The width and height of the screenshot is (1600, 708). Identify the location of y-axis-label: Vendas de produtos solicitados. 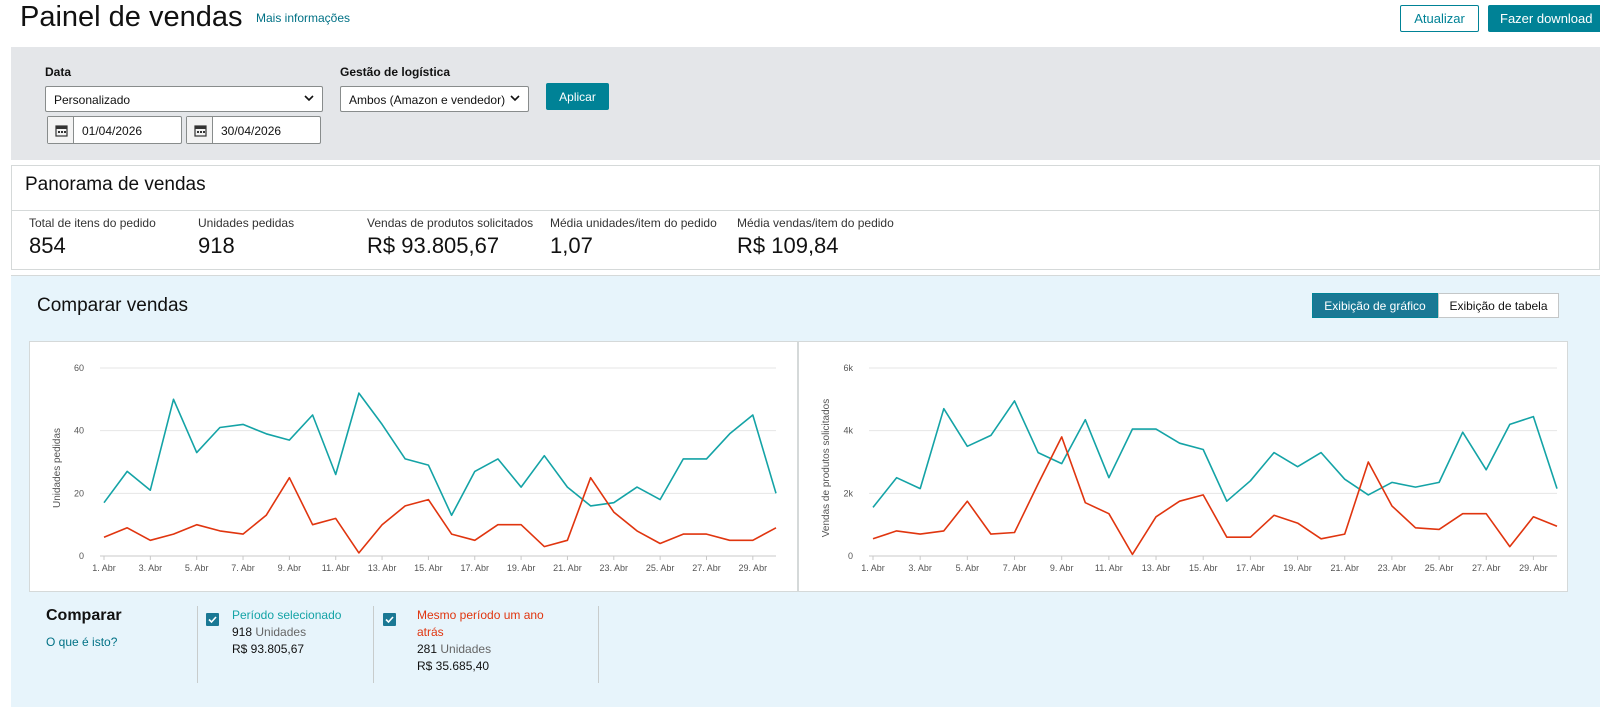
(826, 468).